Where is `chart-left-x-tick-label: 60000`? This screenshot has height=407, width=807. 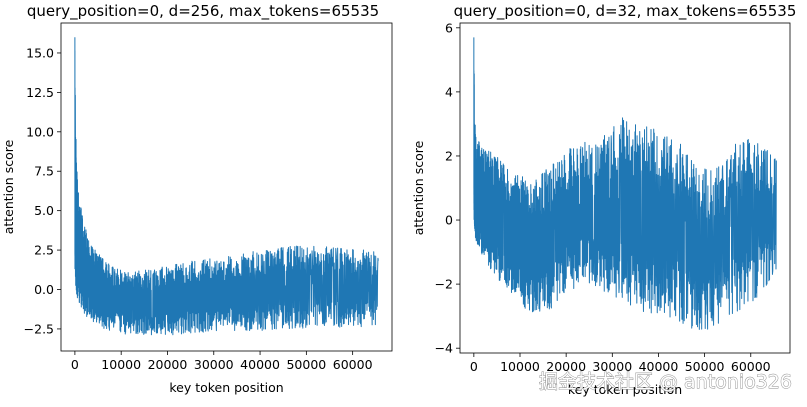 chart-left-x-tick-label: 60000 is located at coordinates (353, 364).